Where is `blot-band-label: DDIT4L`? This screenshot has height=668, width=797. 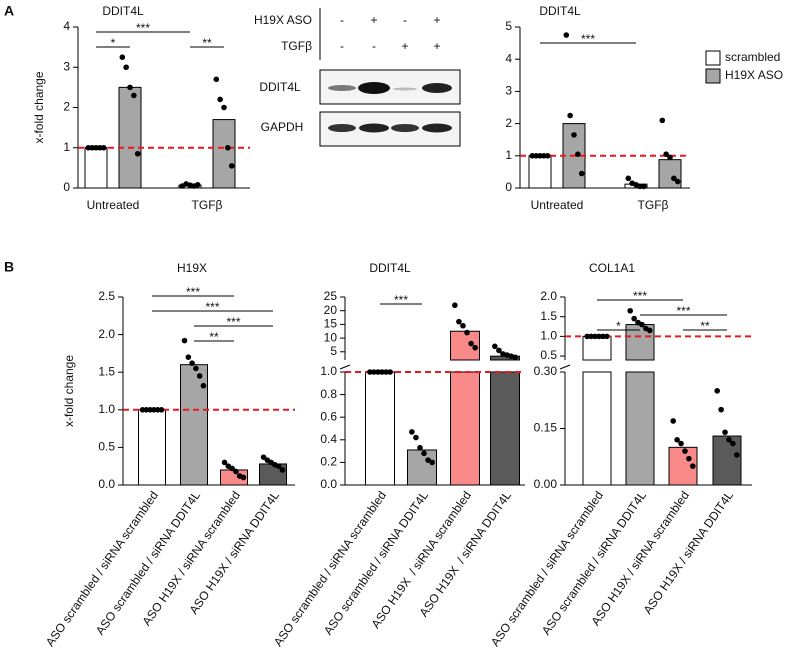 blot-band-label: DDIT4L is located at coordinates (280, 87).